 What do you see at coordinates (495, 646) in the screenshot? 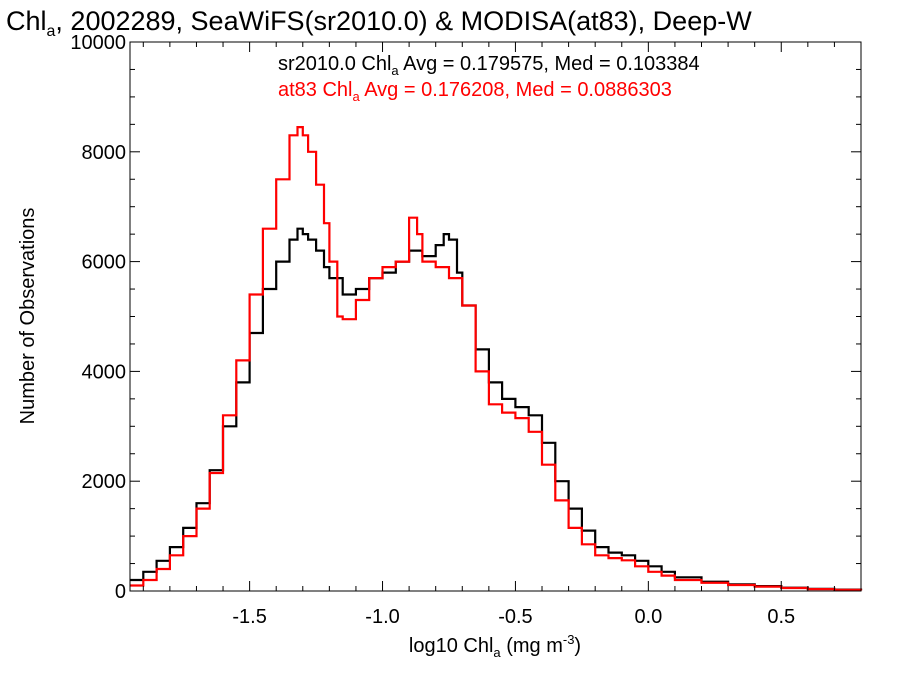
I see `x-axis-label: log10 Chla (mg m-3)` at bounding box center [495, 646].